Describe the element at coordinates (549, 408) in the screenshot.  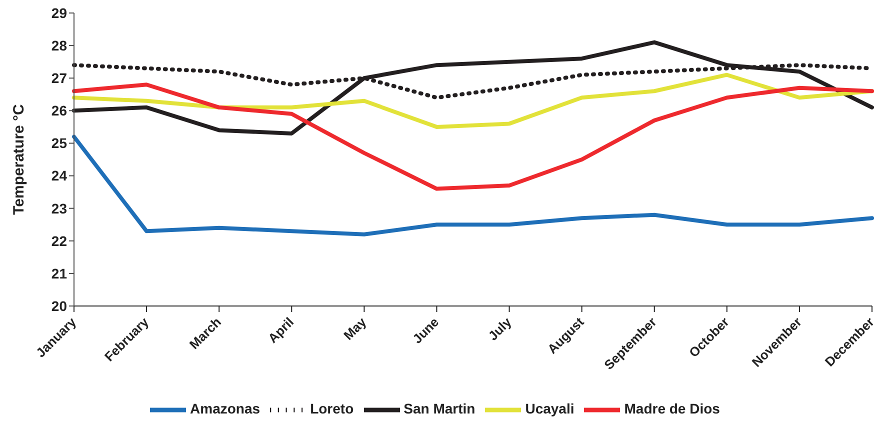
I see `legend-label: Ucayali` at that location.